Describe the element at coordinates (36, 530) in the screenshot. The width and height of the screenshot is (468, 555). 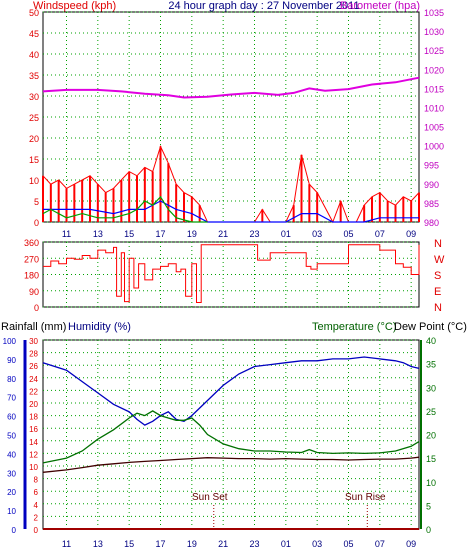
I see `rainfall-tick-label: 0` at that location.